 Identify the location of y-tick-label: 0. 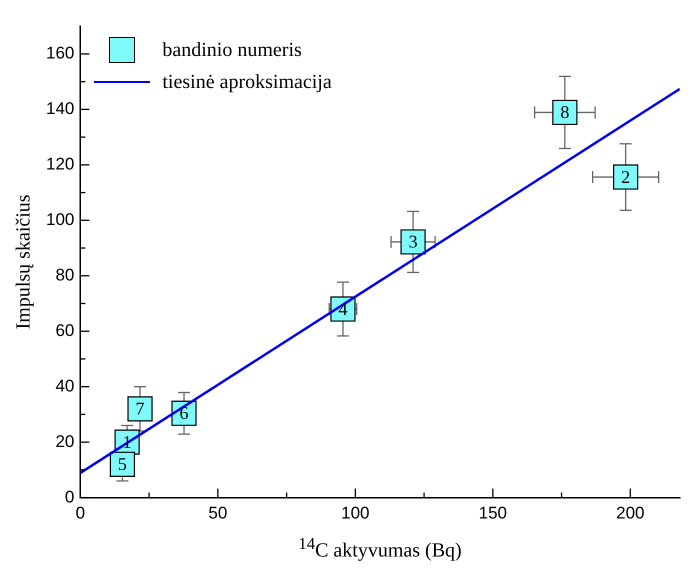
(69, 496).